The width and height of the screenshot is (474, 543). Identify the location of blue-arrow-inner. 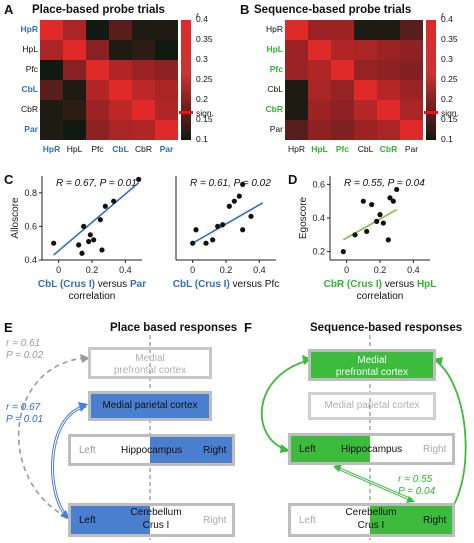
(69, 462).